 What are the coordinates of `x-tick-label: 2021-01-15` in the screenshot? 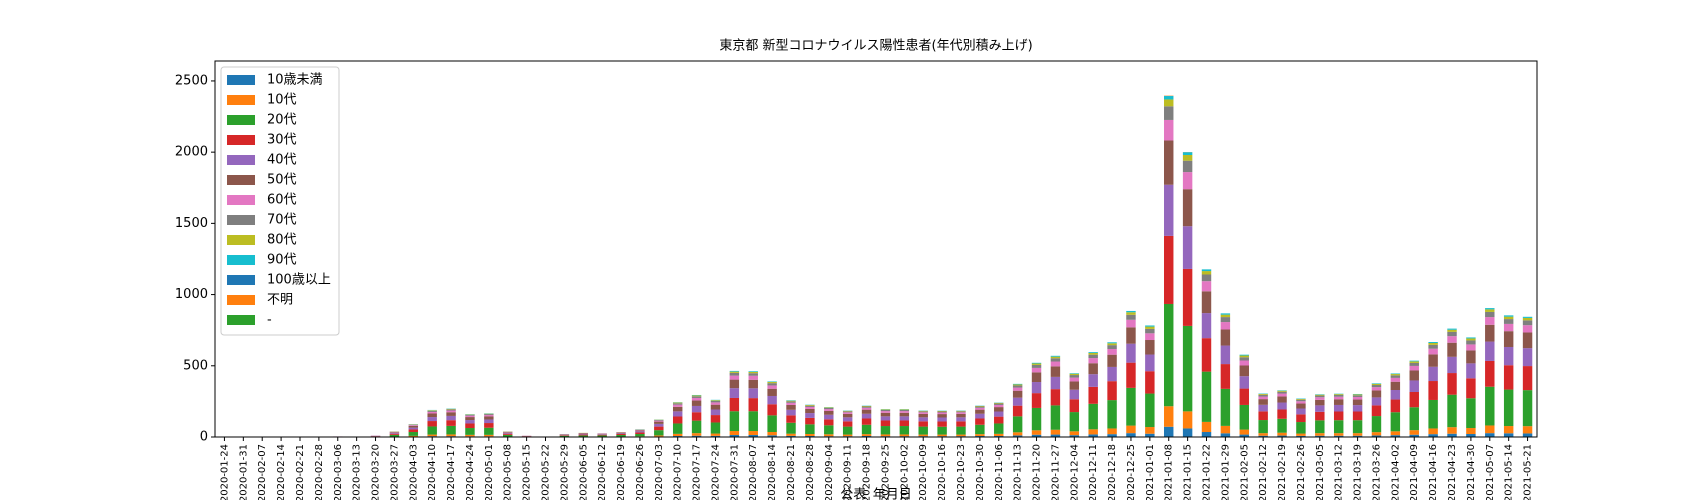 It's located at (1188, 472).